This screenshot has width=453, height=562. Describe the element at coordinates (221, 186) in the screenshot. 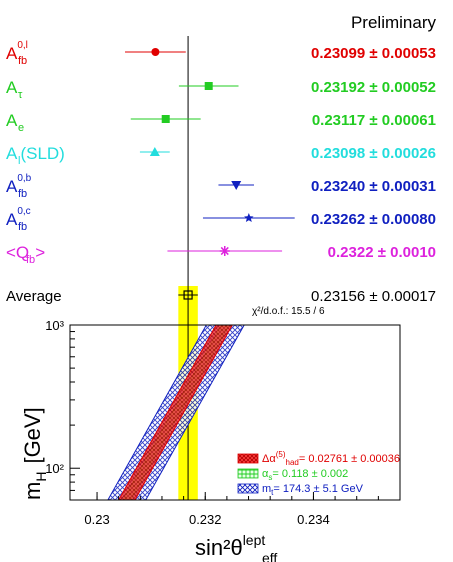

I see `measurement-row: A0,b fb 0.23240 ± 0.00031` at that location.